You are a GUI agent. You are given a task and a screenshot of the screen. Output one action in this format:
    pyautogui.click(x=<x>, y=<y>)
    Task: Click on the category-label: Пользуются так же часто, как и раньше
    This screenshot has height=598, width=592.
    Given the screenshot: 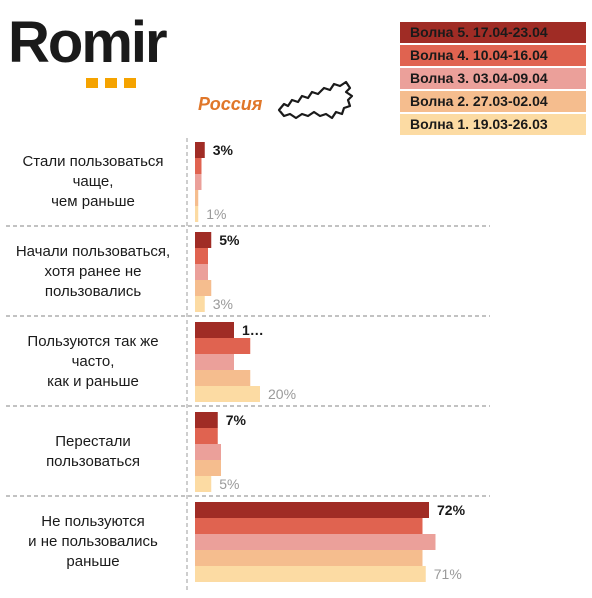 What is the action you would take?
    pyautogui.click(x=93, y=362)
    